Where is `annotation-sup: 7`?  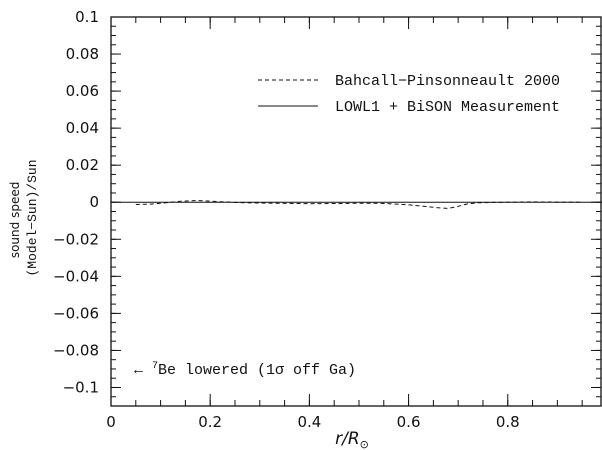 annotation-sup: 7 is located at coordinates (155, 366).